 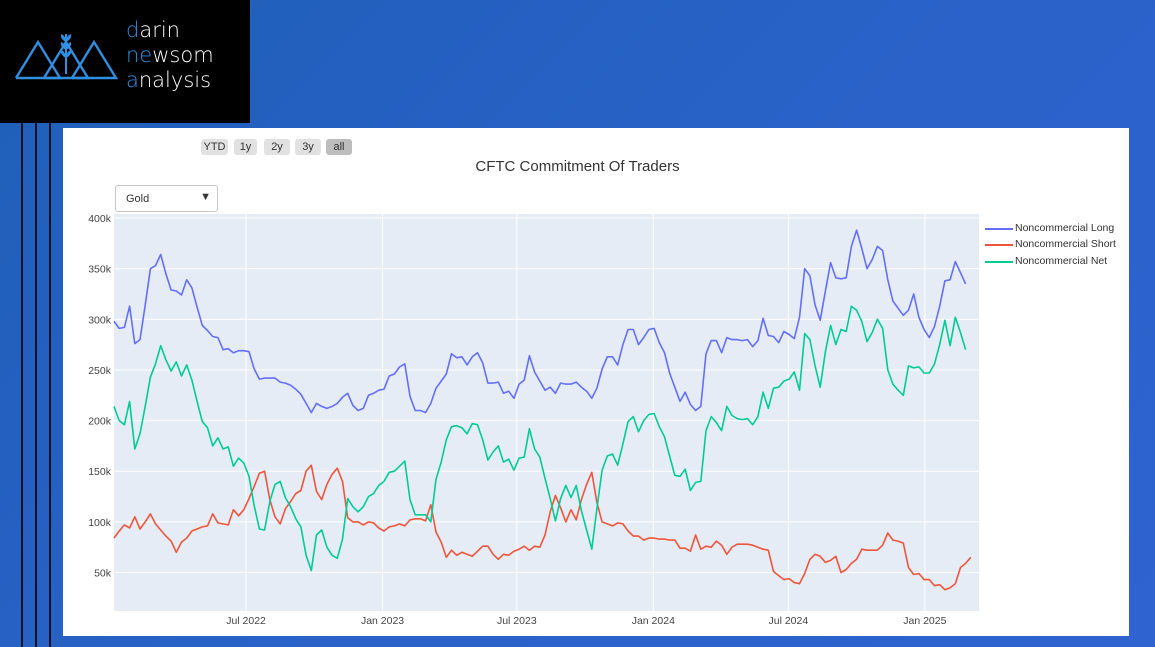 I want to click on y-tick-label: 100k, so click(x=100, y=523).